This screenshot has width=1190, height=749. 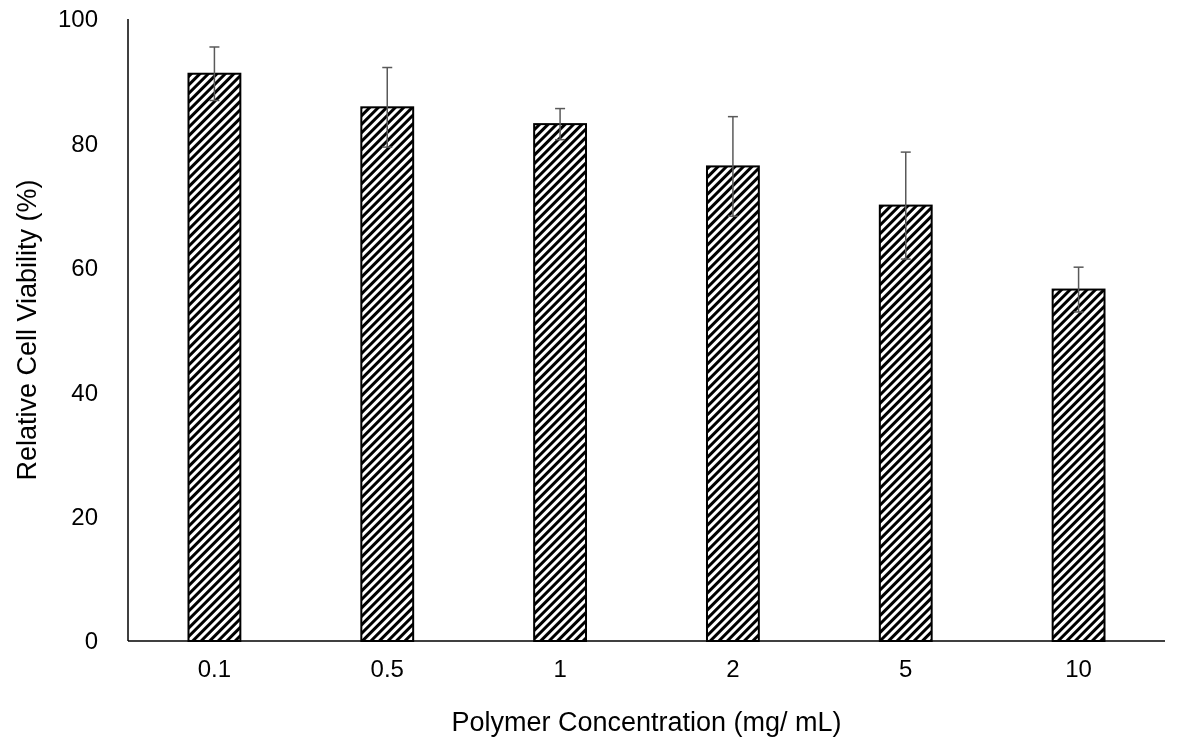 I want to click on y-axis-title: Relative Cell Viability (%), so click(x=27, y=330).